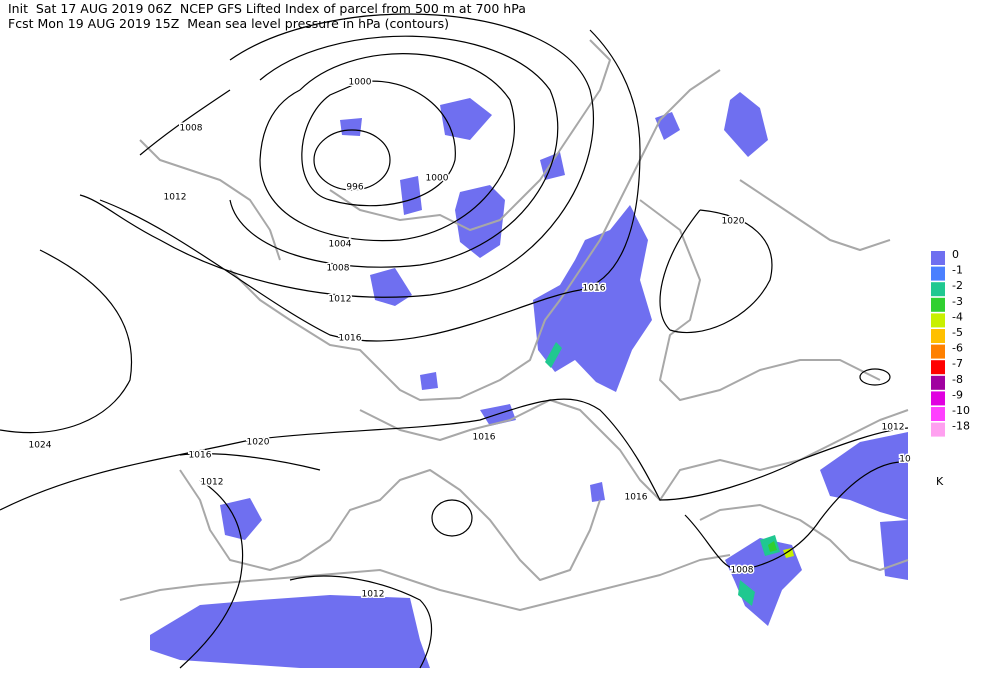  I want to click on legend-label: -18, so click(961, 426).